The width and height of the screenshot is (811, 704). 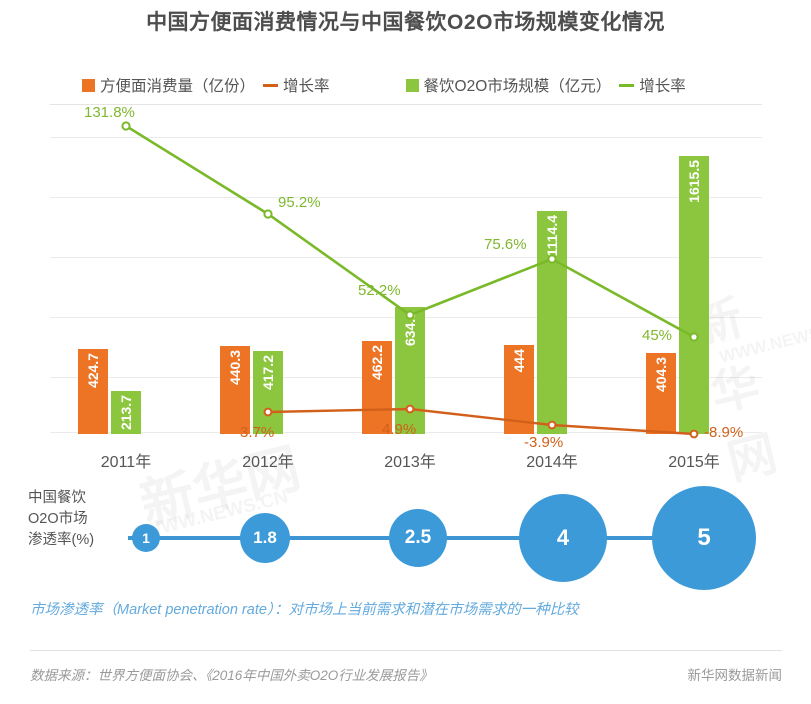 I want to click on line-point-o2o-2015, so click(x=694, y=337).